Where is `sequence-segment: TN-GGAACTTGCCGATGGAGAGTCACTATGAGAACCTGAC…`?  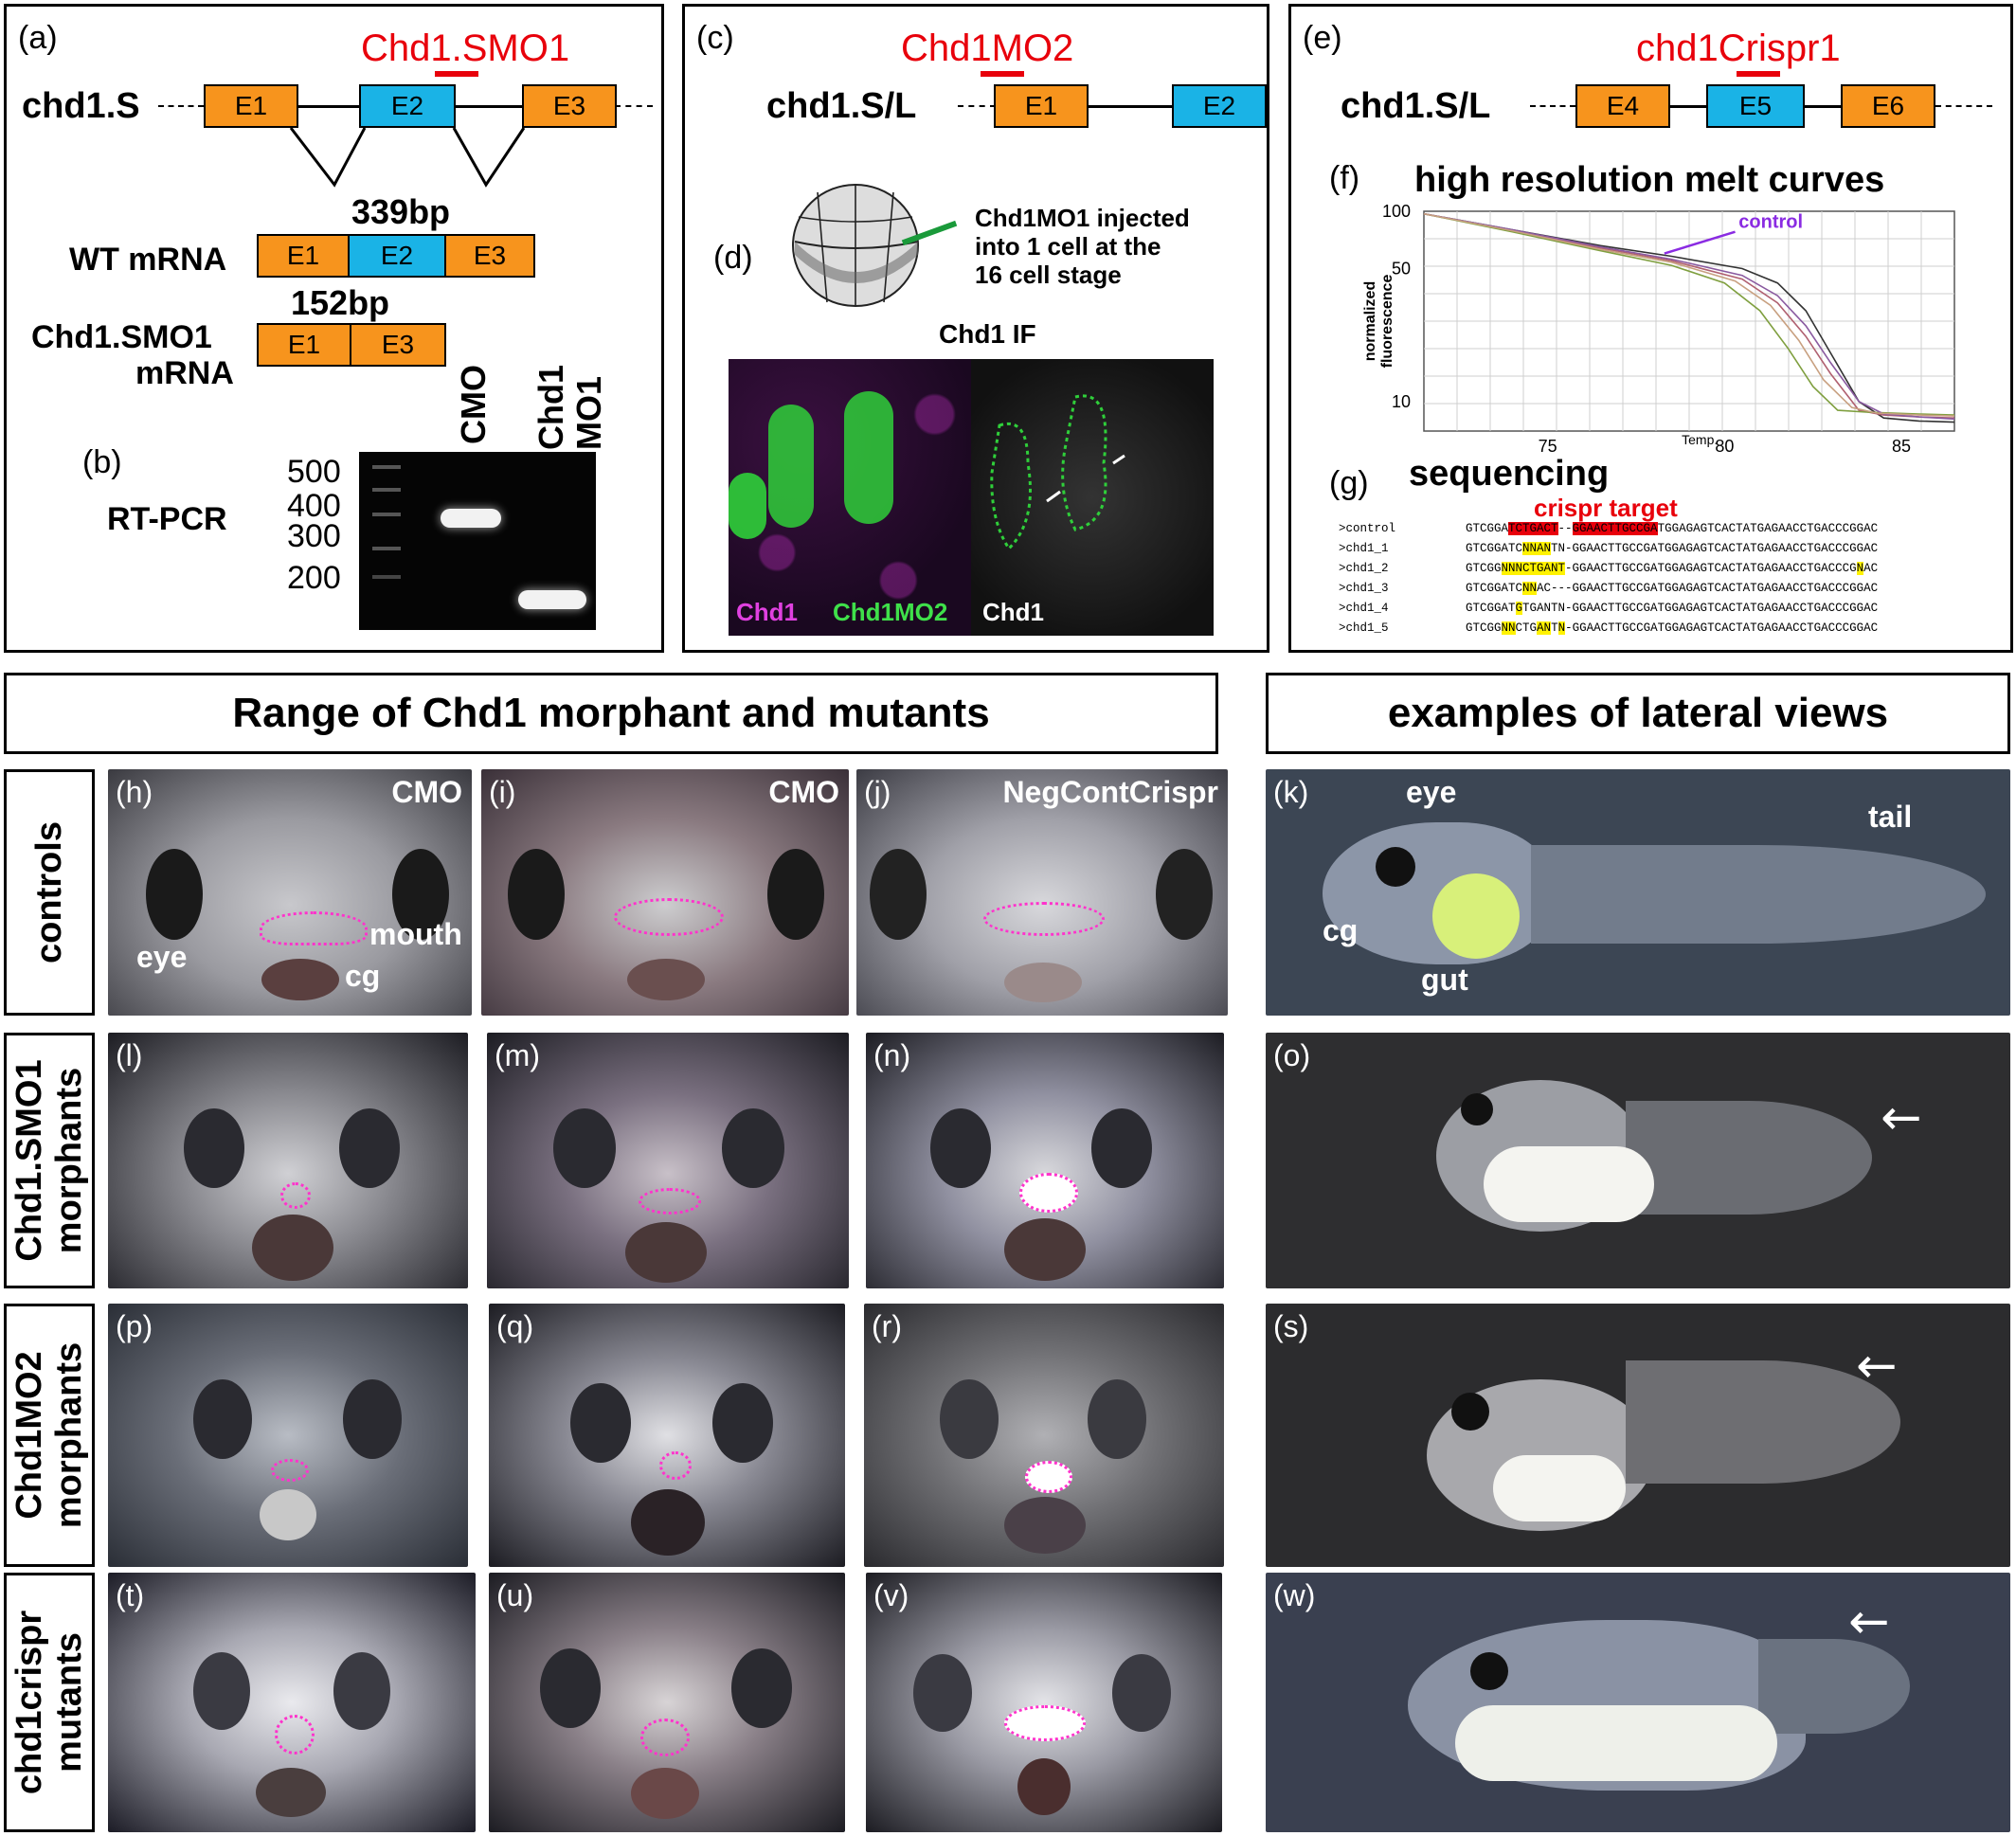
sequence-segment: TN-GGAACTTGCCGATGGAGAGTCACTATGAGAACCTGAC… is located at coordinates (1715, 548).